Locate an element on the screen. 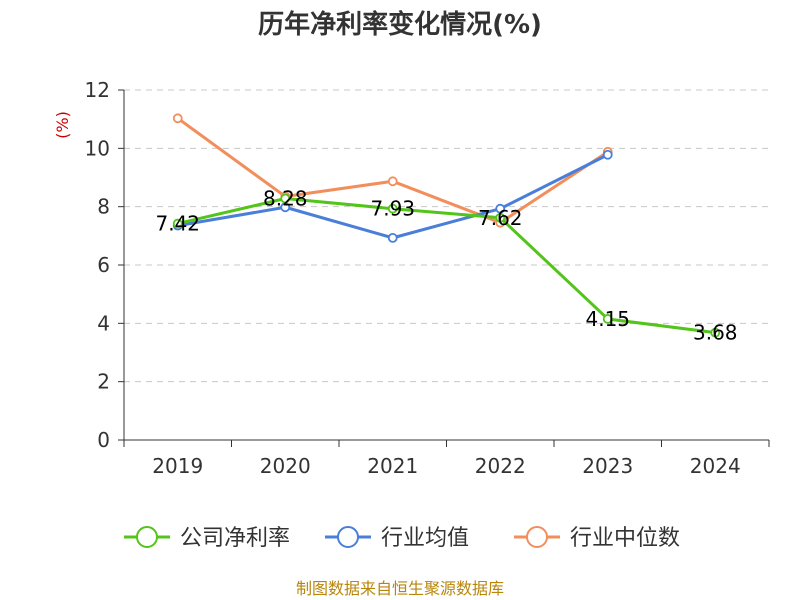  y-axis-label: (%) is located at coordinates (62, 125).